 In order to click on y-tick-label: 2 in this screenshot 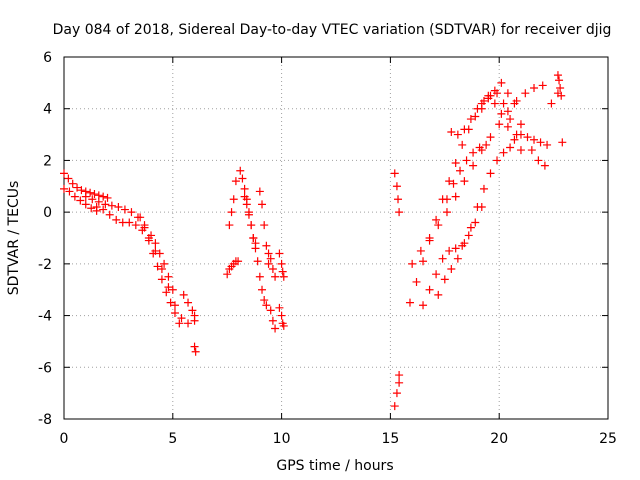, I will do `click(47, 161)`.